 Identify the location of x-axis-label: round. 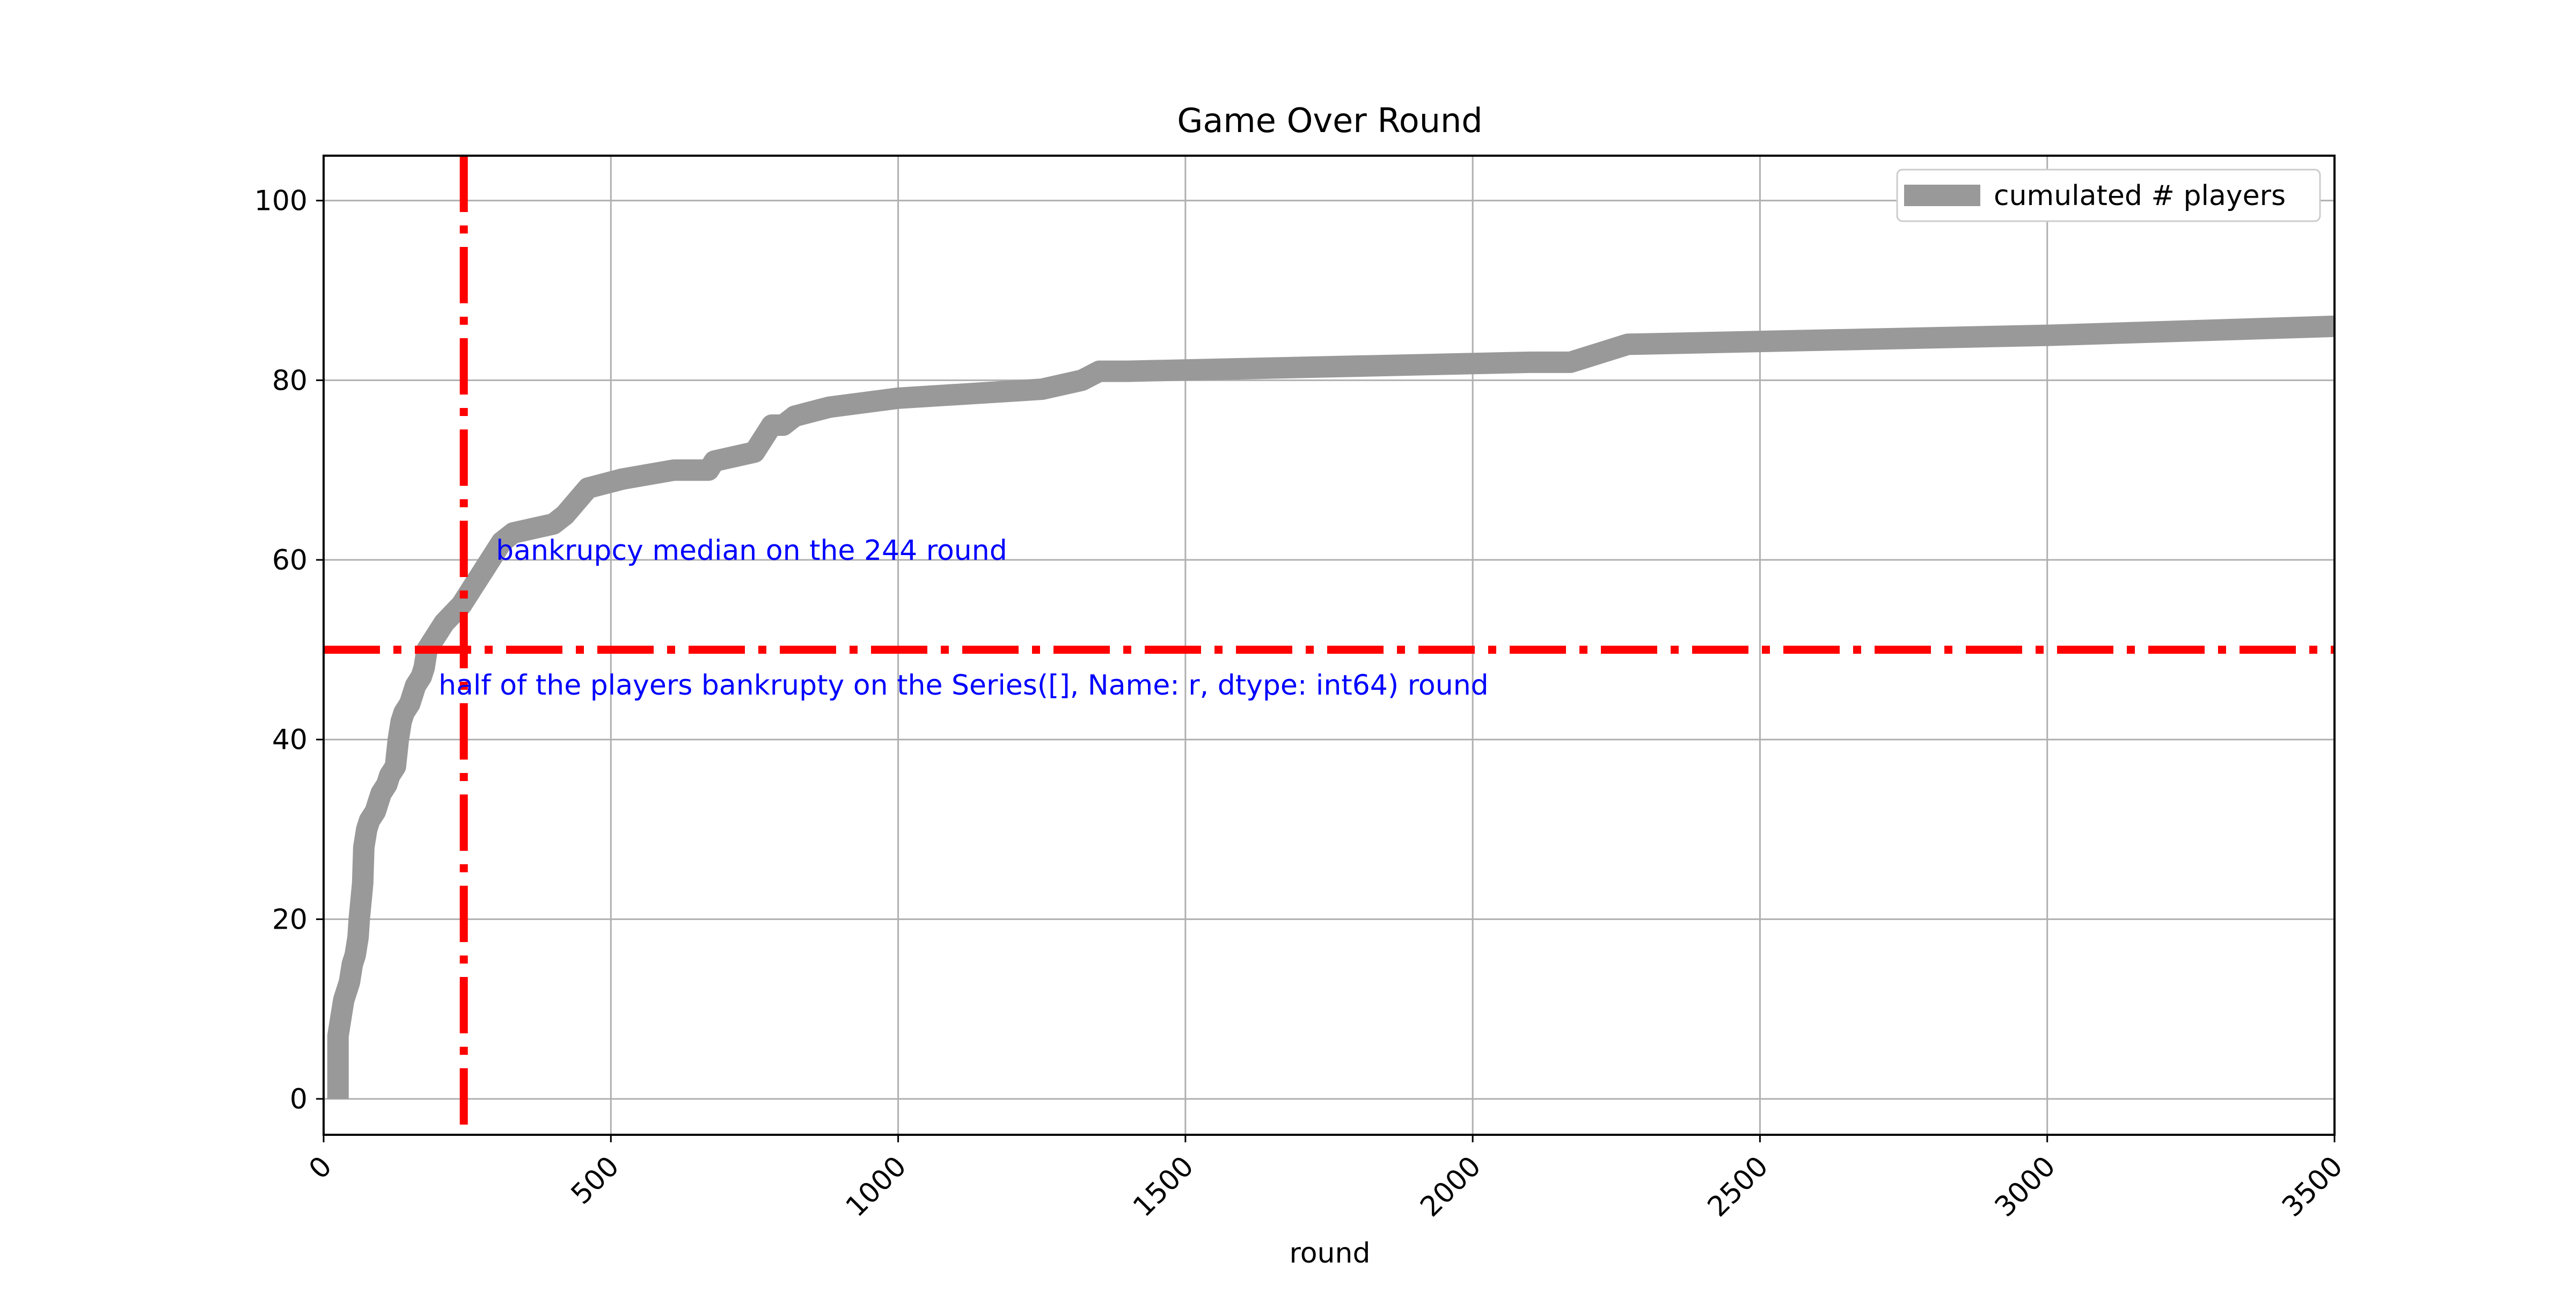
(1330, 1253).